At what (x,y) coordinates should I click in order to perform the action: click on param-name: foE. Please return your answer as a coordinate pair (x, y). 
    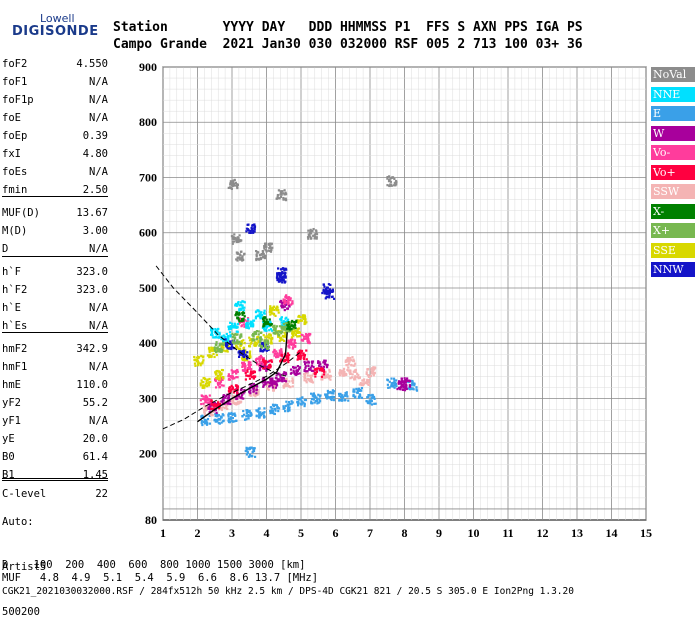
    Looking at the image, I should click on (11, 118).